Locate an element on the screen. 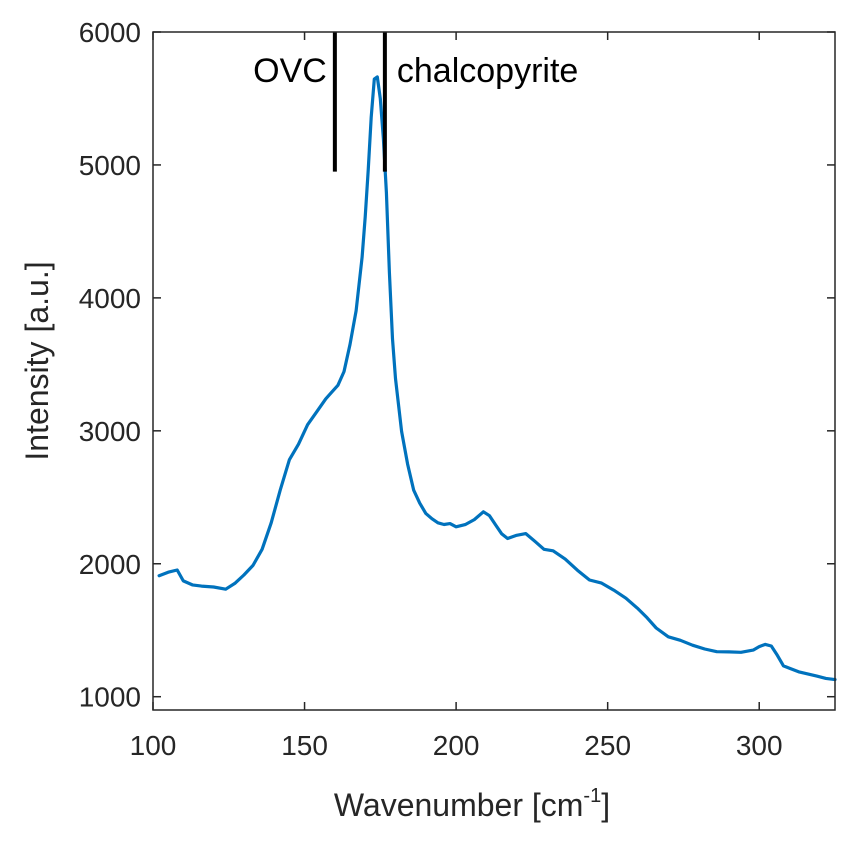 This screenshot has height=845, width=855. x-axis-label-main: Wavenumber [cm is located at coordinates (459, 805).